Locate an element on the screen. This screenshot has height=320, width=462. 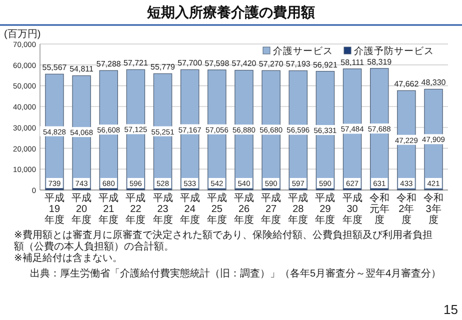
total-label: 55,567 is located at coordinates (55, 67).